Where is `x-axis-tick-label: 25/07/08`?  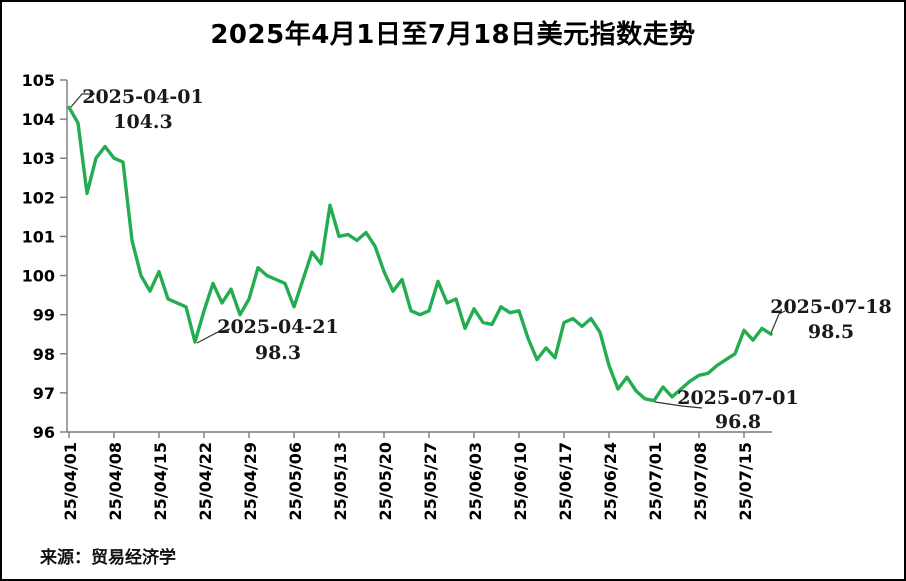 x-axis-tick-label: 25/07/08 is located at coordinates (700, 481).